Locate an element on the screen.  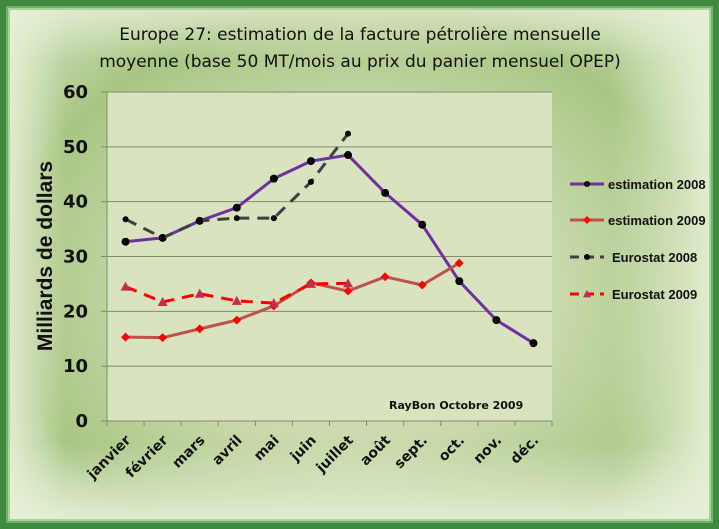
x-tick-label: mai is located at coordinates (267, 449).